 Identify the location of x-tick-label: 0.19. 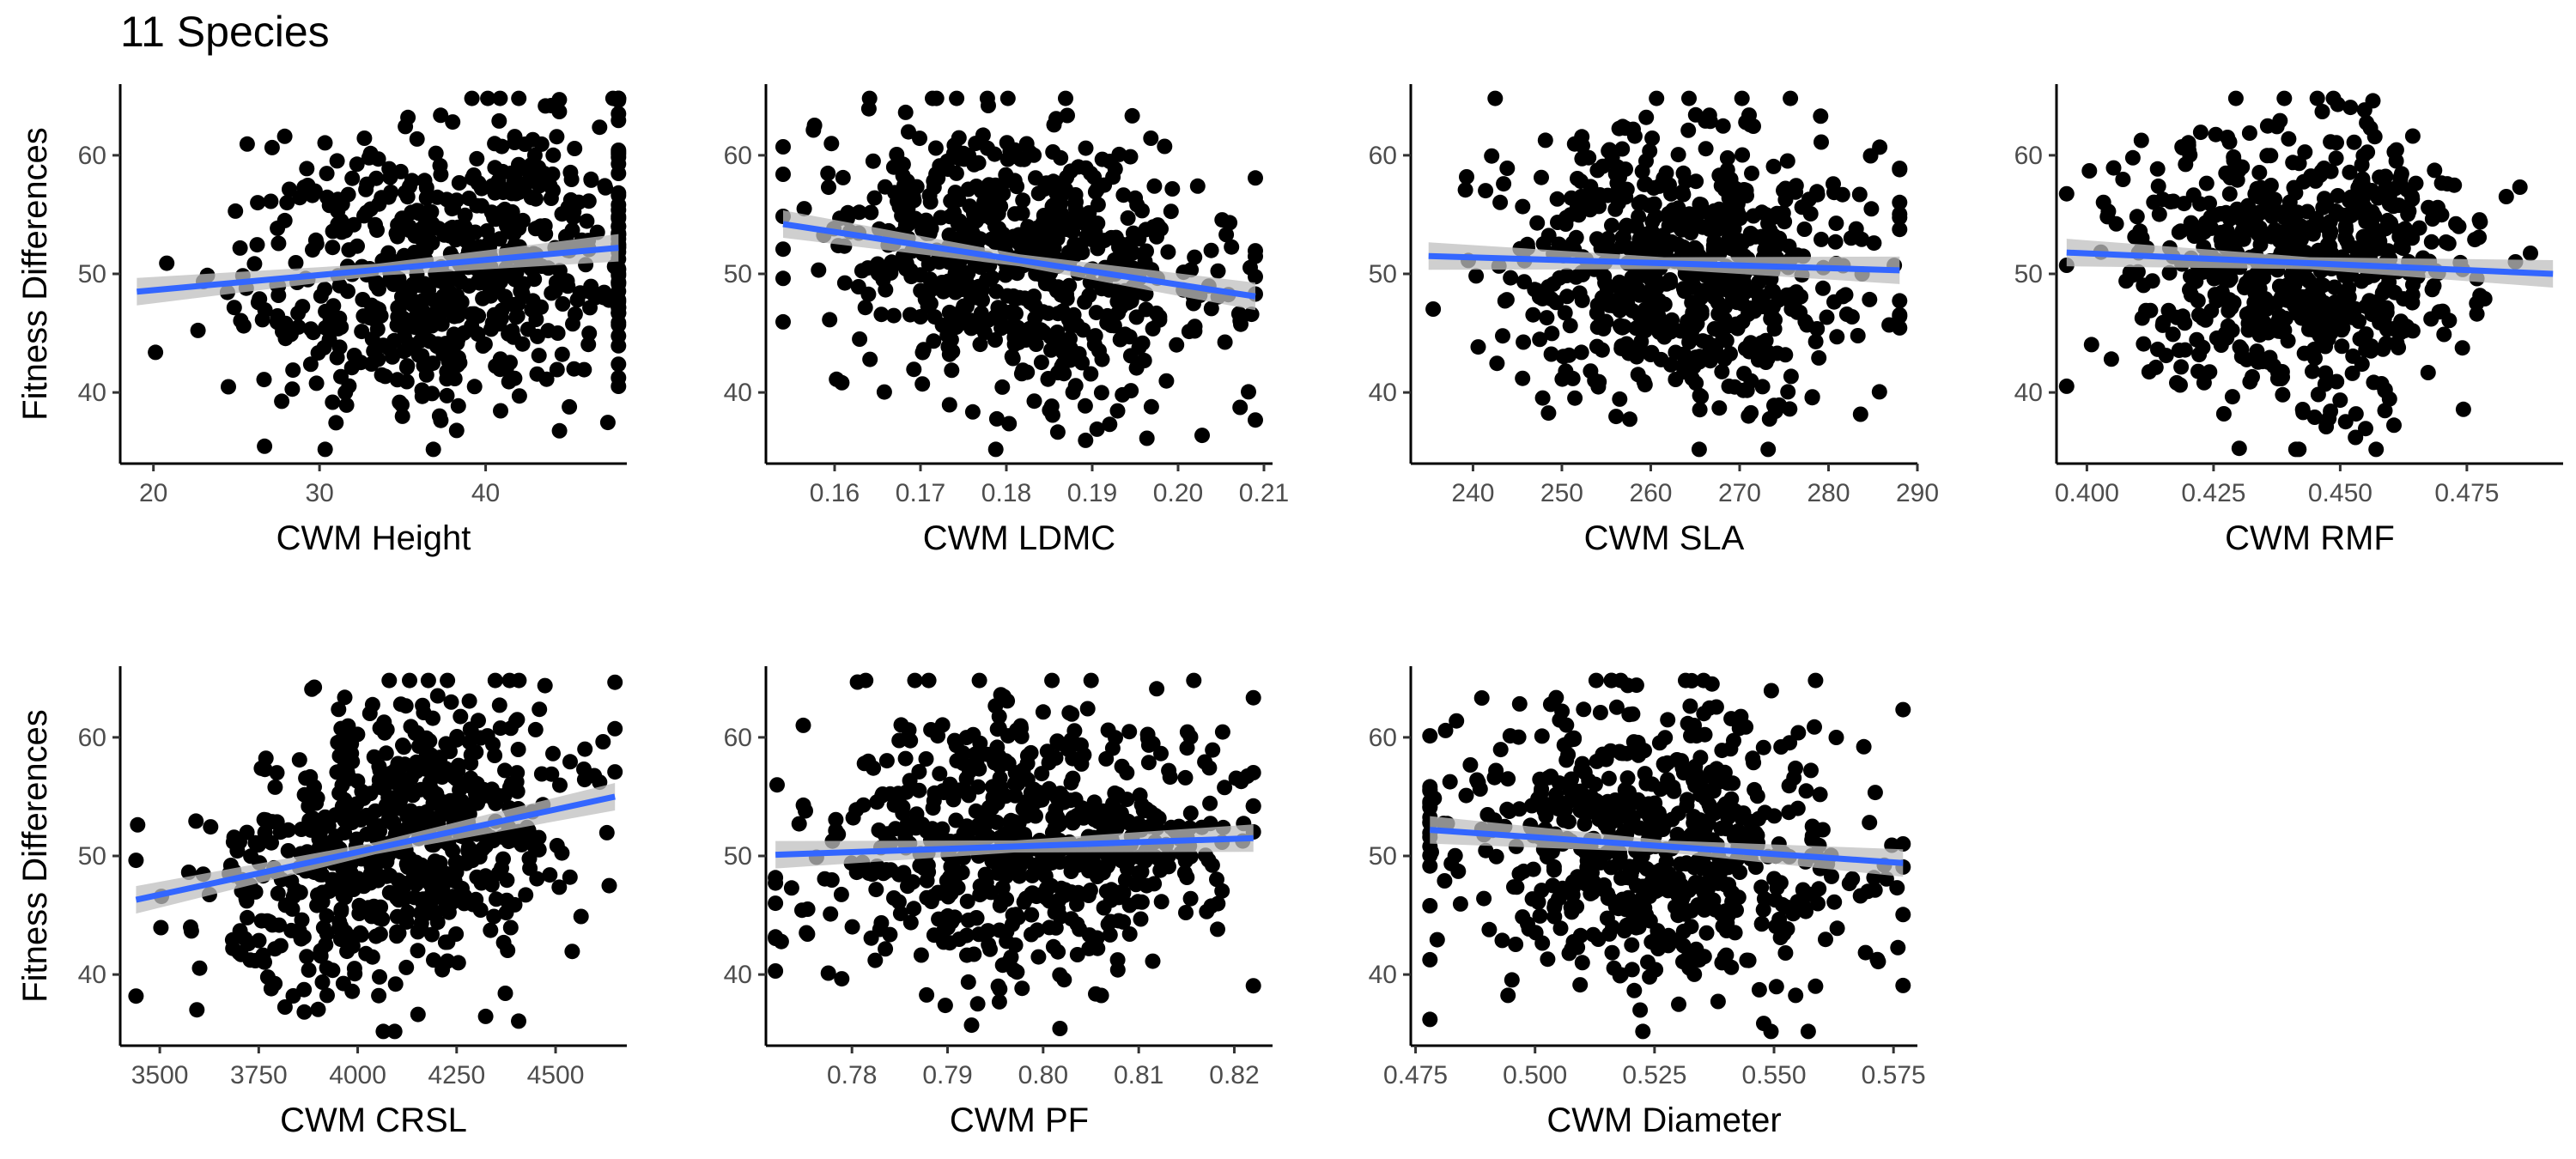
(1092, 493).